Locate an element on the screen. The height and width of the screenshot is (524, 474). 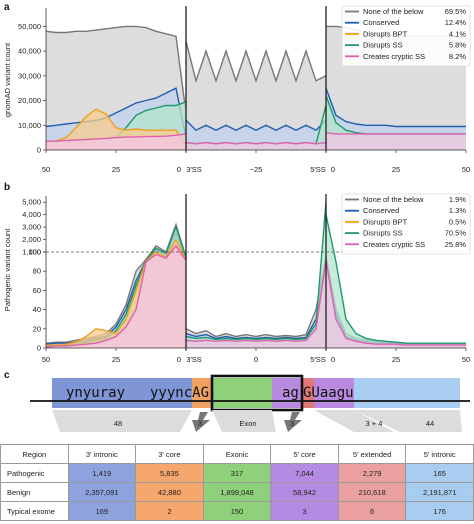
cell: 1,419 is located at coordinates (102, 473).